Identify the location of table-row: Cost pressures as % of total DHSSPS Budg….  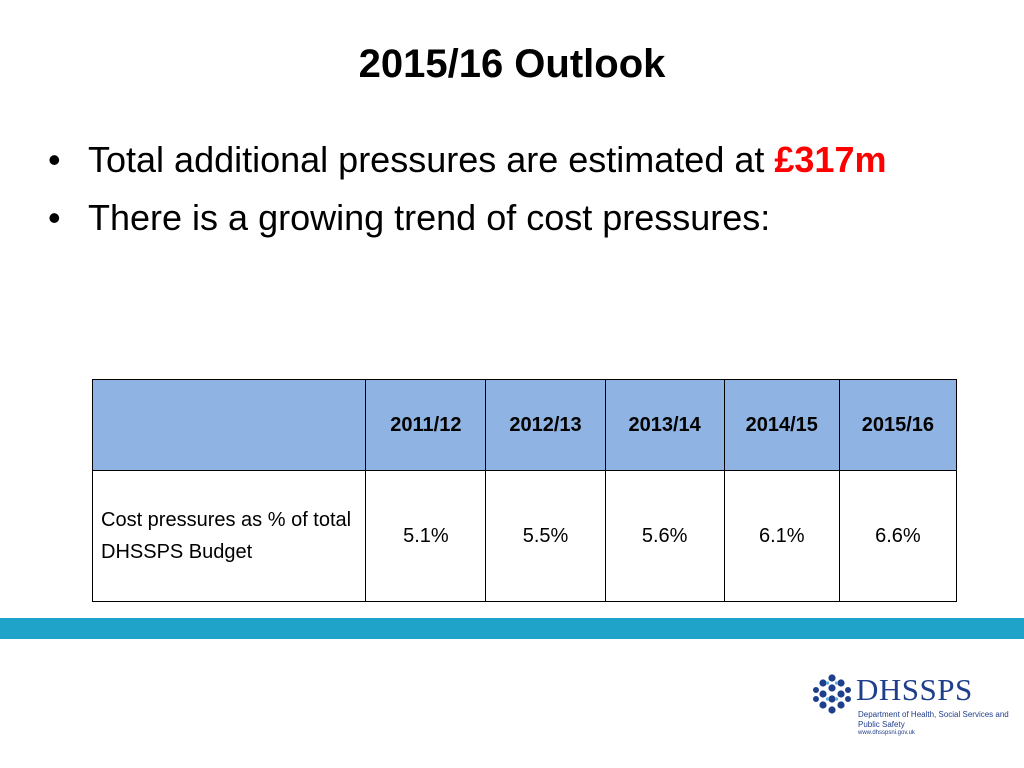
(524, 536).